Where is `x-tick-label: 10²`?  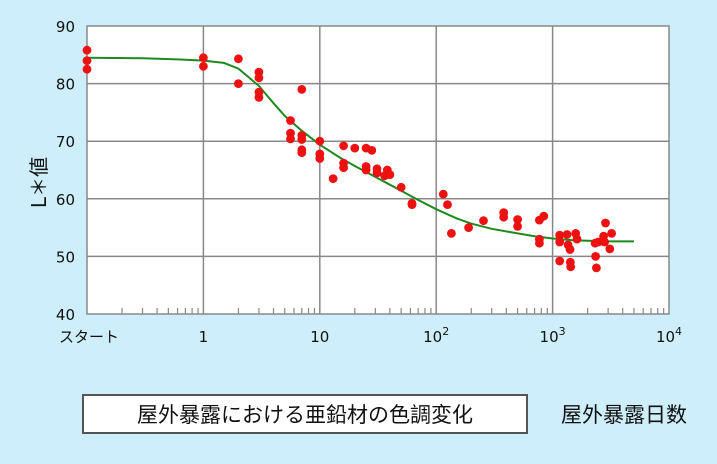
x-tick-label: 10² is located at coordinates (436, 335).